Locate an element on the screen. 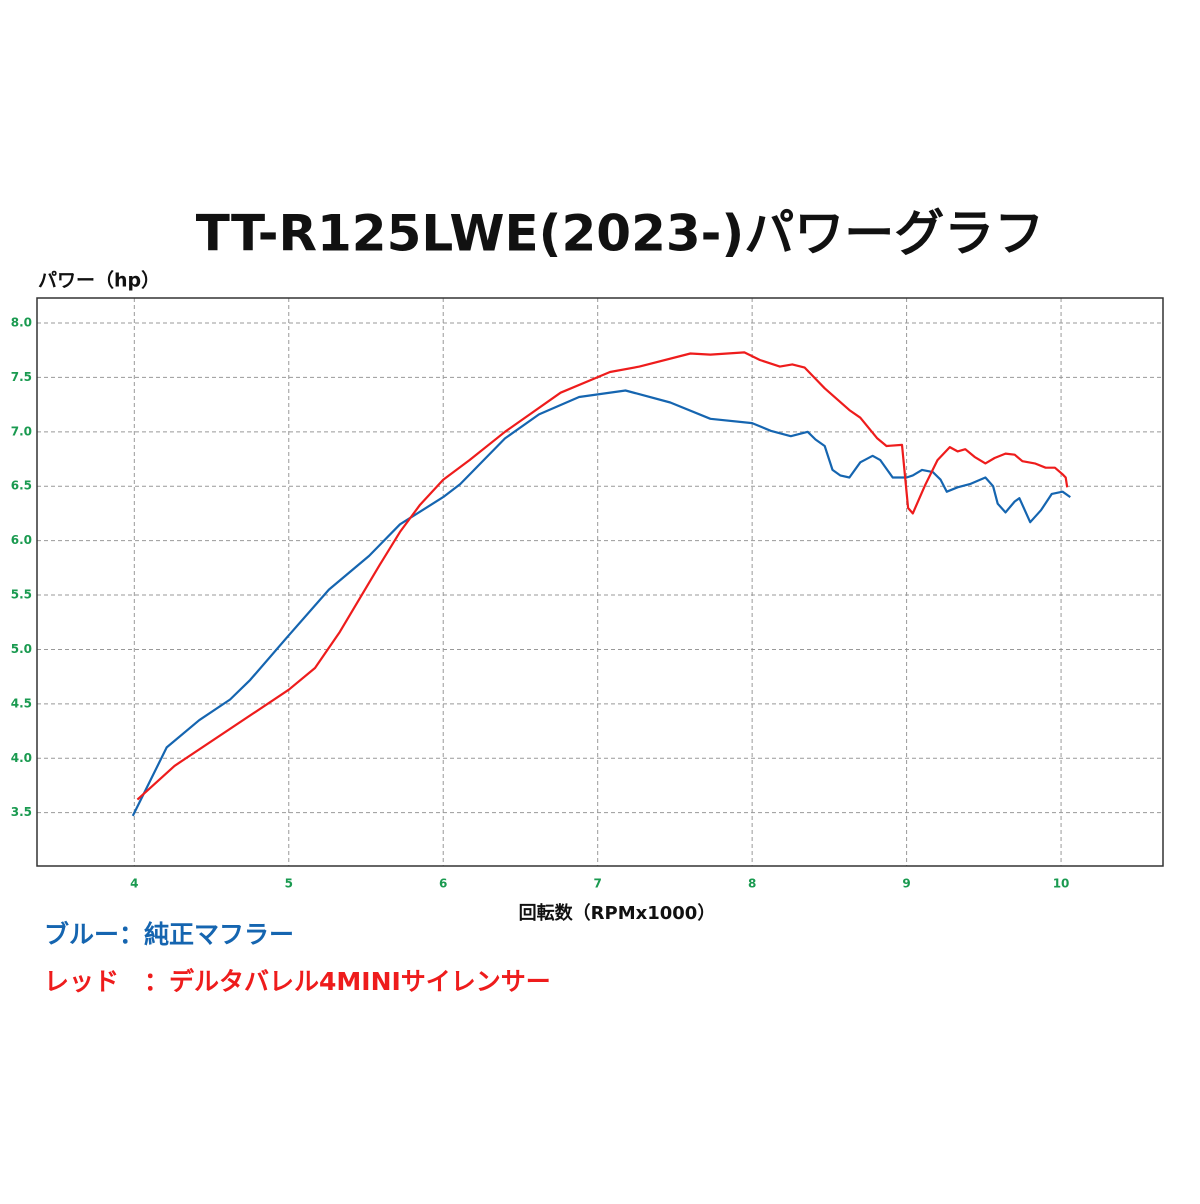 The width and height of the screenshot is (1200, 1204). y-tick-label: 6.0 is located at coordinates (21, 540).